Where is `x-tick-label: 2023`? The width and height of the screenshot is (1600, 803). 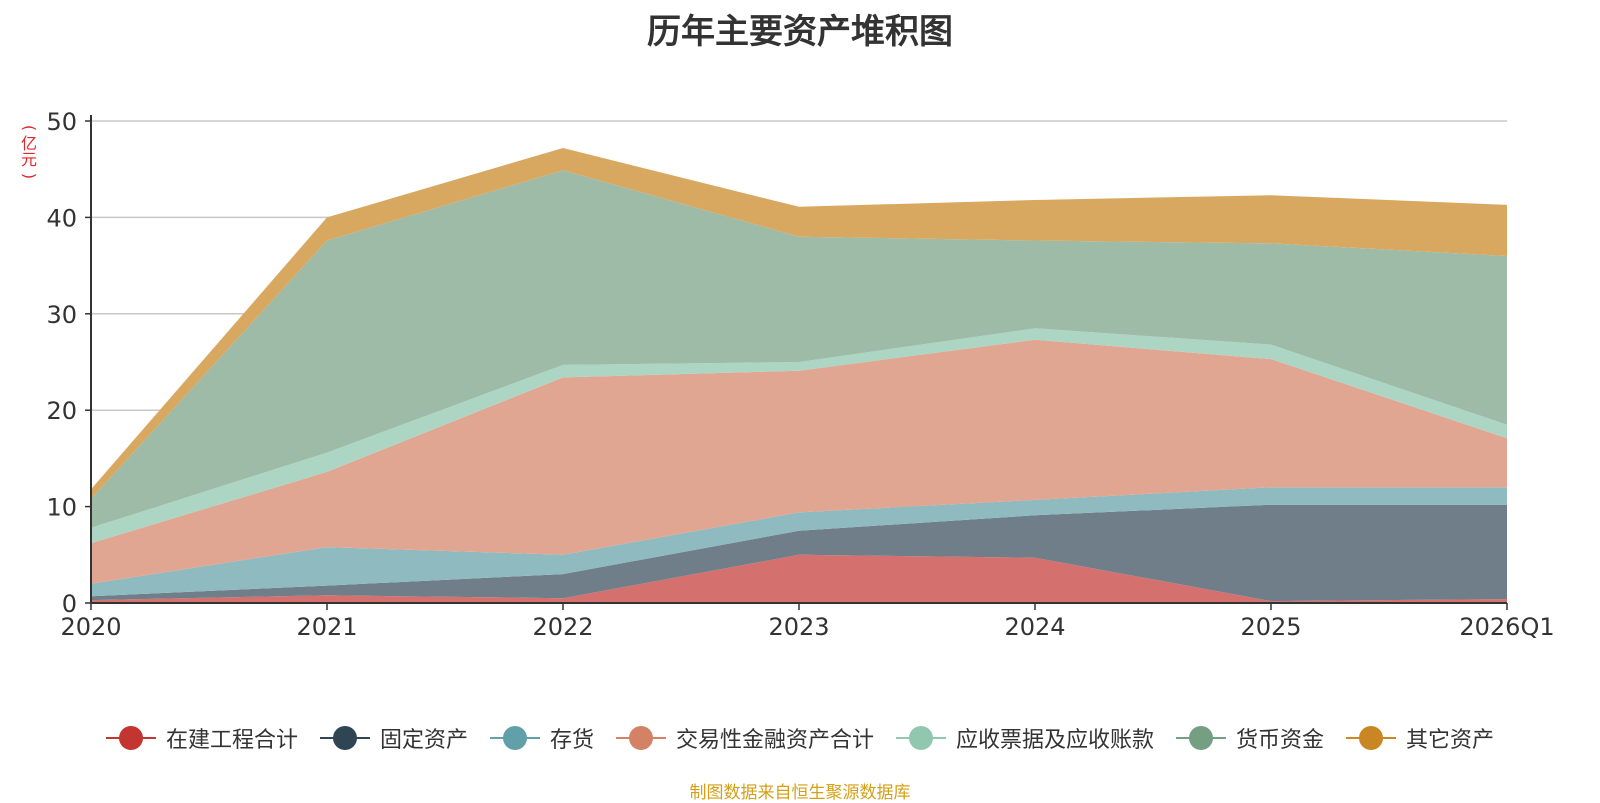
x-tick-label: 2023 is located at coordinates (798, 627).